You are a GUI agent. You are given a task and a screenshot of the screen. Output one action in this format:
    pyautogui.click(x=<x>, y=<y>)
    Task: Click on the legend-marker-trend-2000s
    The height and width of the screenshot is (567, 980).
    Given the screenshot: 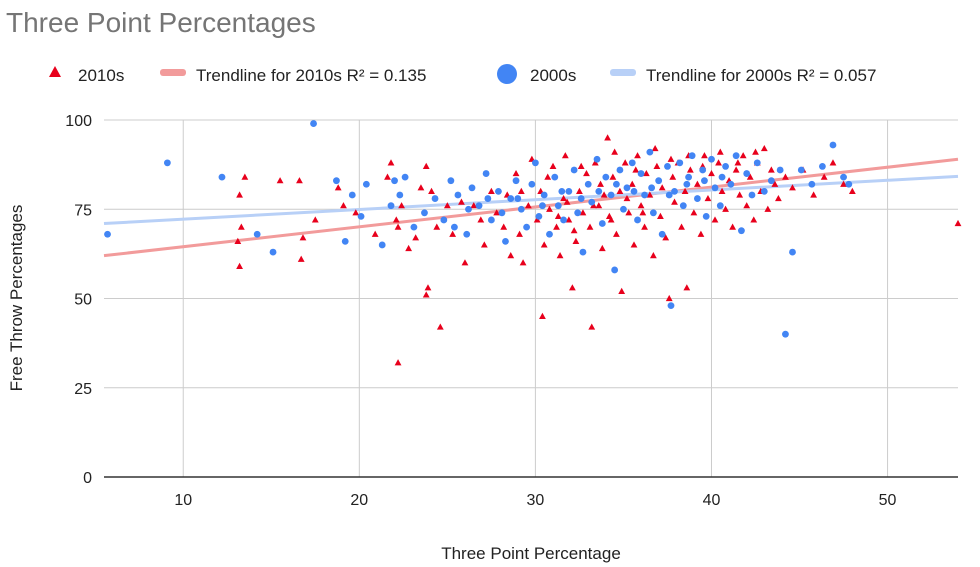 What is the action you would take?
    pyautogui.click(x=623, y=72)
    